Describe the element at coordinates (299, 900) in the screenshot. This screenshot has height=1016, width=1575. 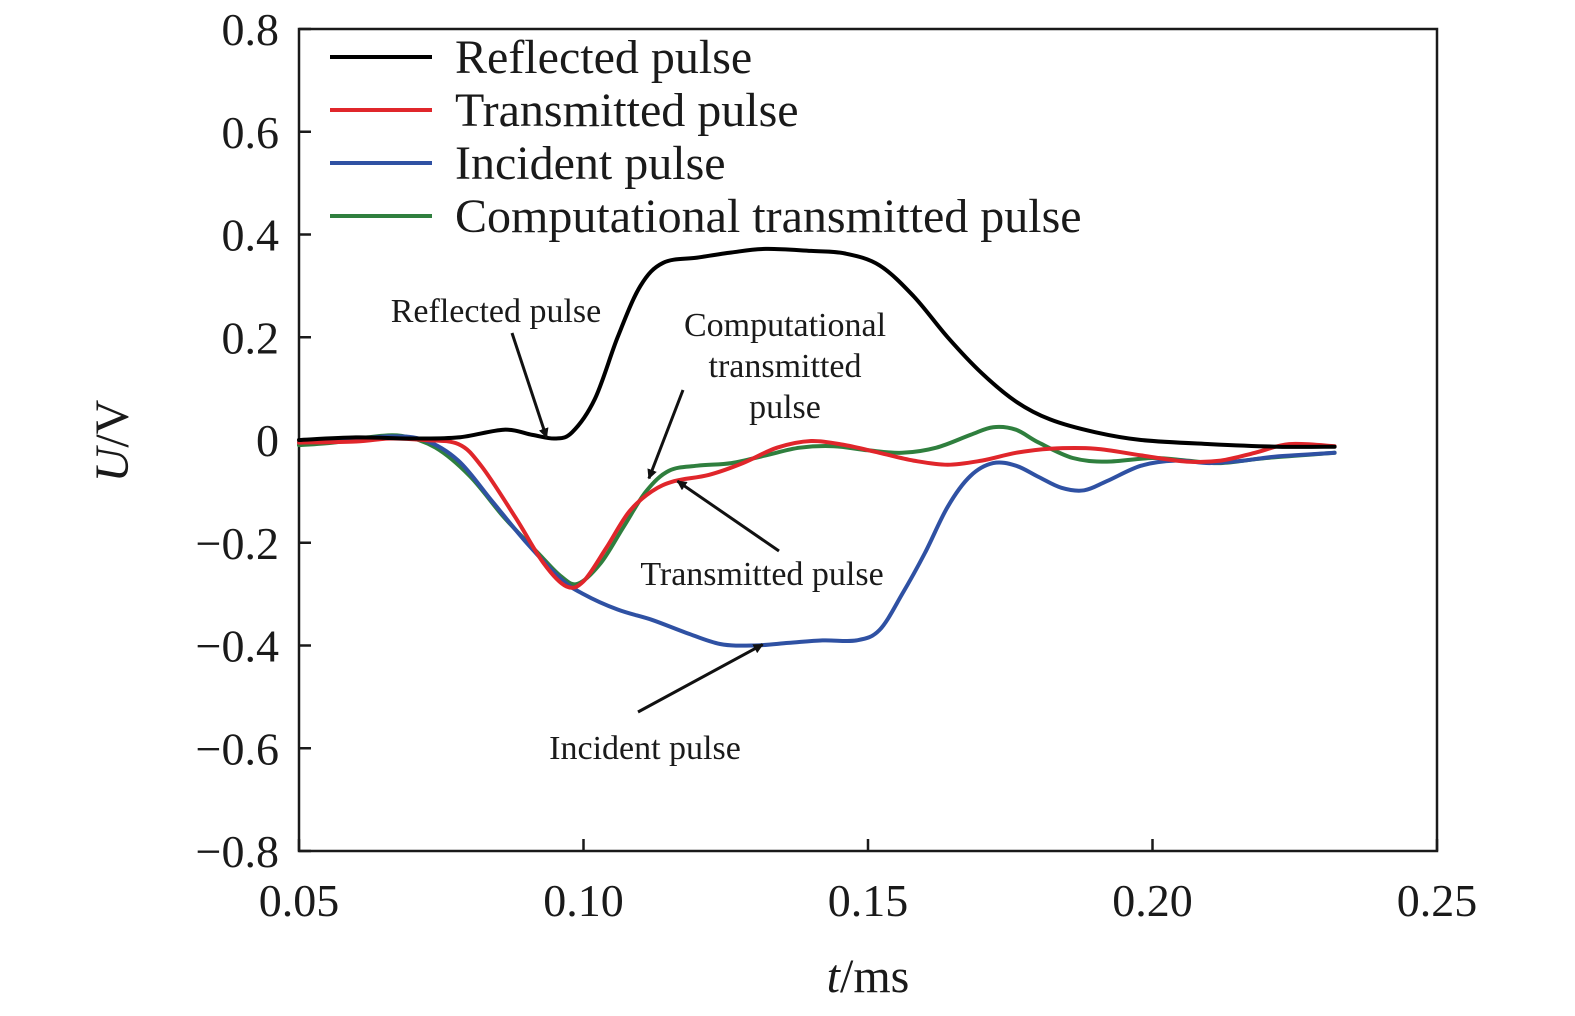
I see `x-tick-label-0-05: 0.05` at that location.